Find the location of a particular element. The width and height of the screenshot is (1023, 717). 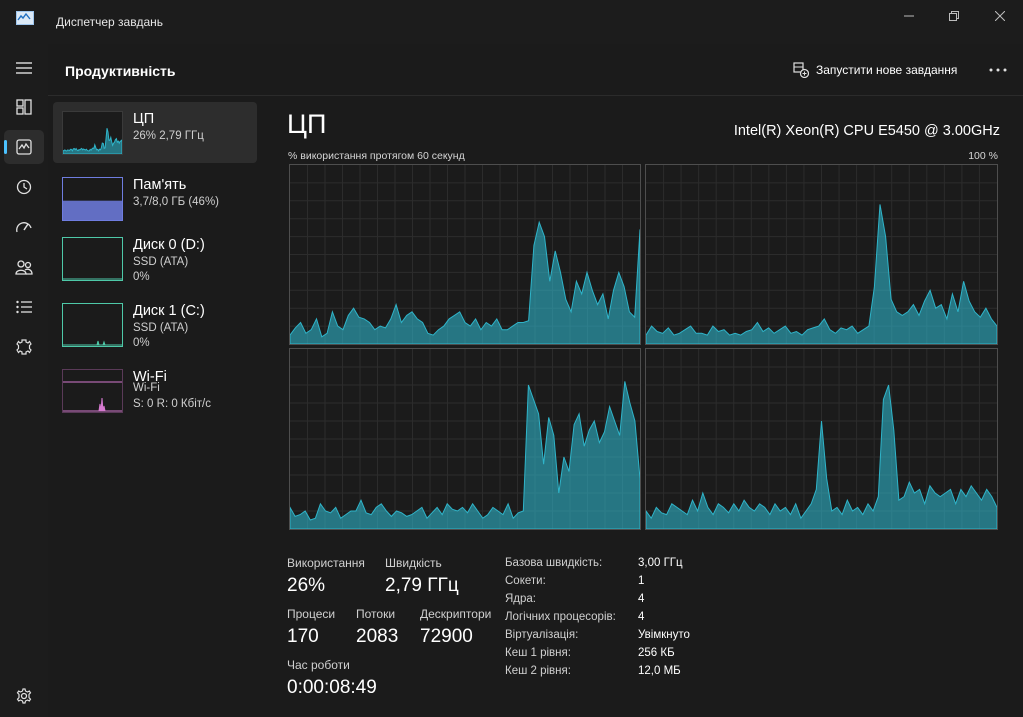

main-title: ЦП is located at coordinates (307, 124).